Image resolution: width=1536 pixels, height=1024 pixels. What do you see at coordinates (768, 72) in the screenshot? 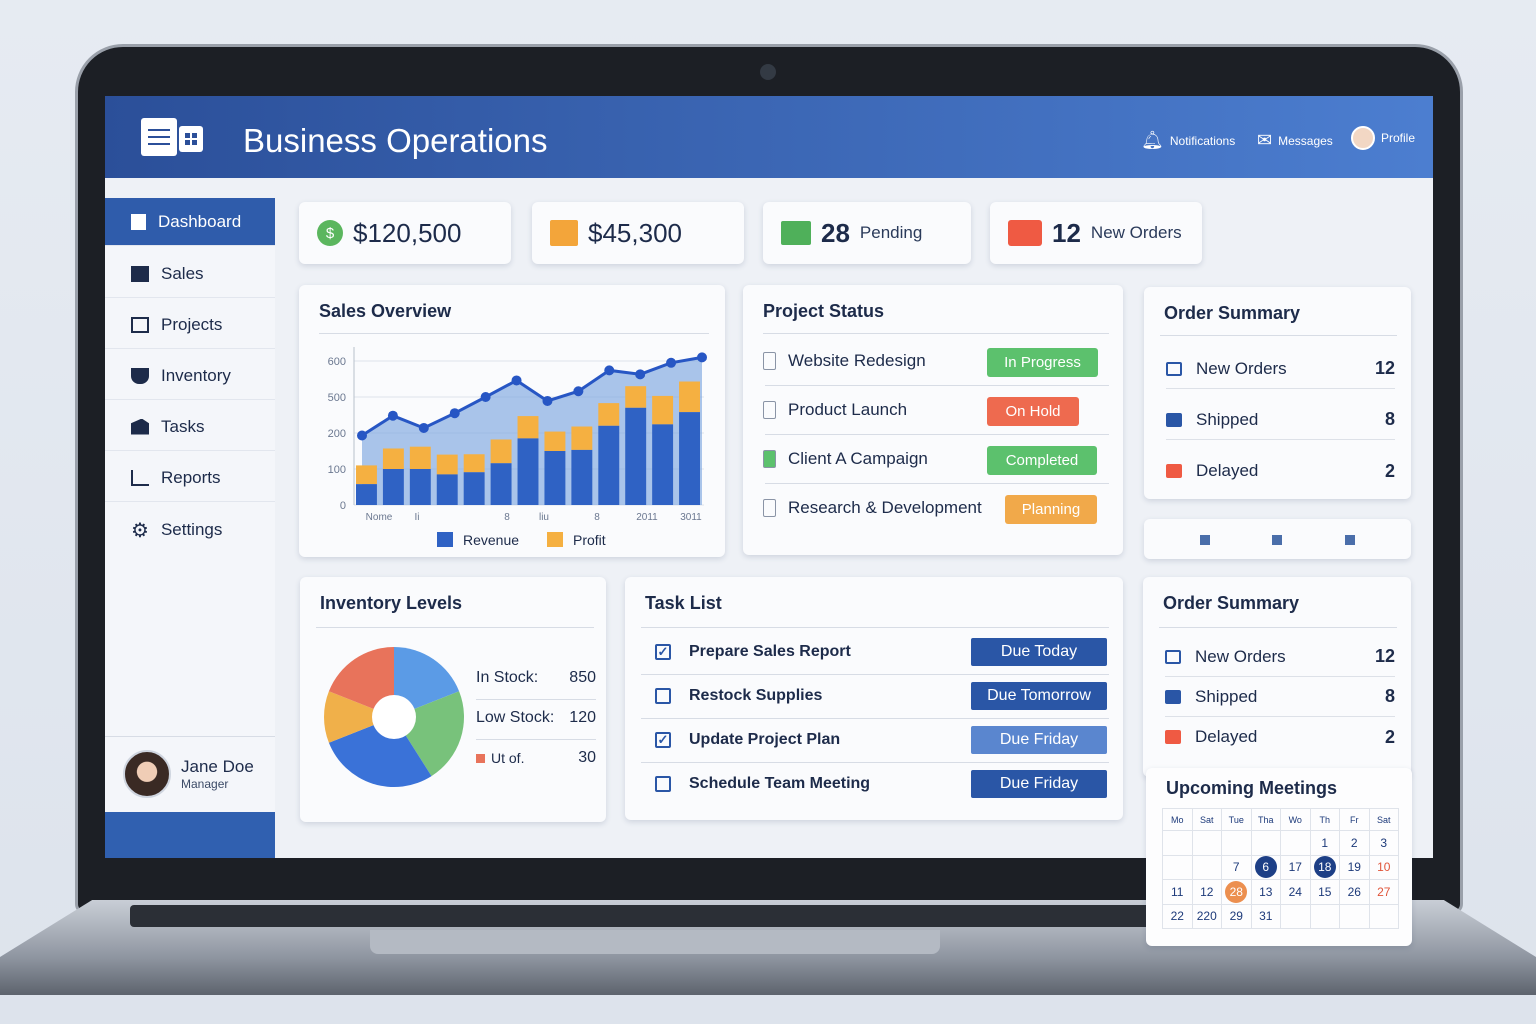
I see `webcam` at bounding box center [768, 72].